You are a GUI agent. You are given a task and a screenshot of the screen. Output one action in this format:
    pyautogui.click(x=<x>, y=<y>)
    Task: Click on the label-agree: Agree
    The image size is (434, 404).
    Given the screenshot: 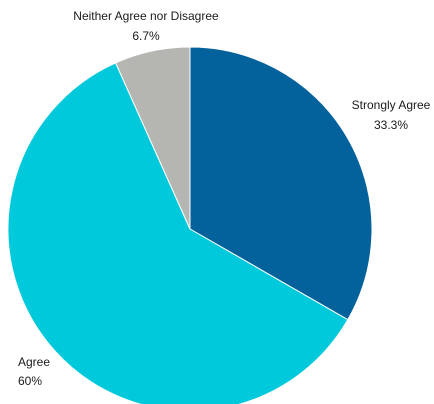 What is the action you would take?
    pyautogui.click(x=34, y=362)
    